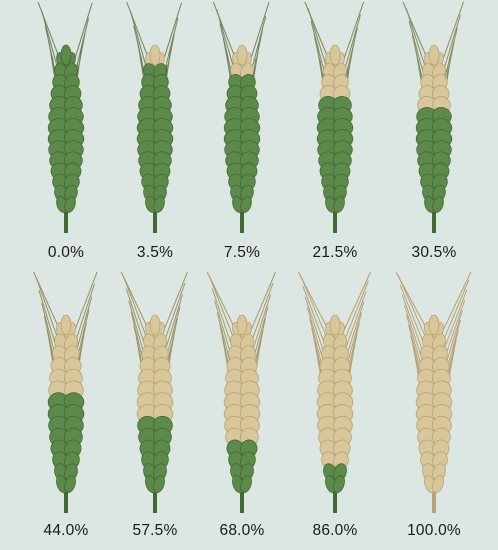 The height and width of the screenshot is (550, 498). What do you see at coordinates (155, 530) in the screenshot?
I see `severity-label: 57.5%` at bounding box center [155, 530].